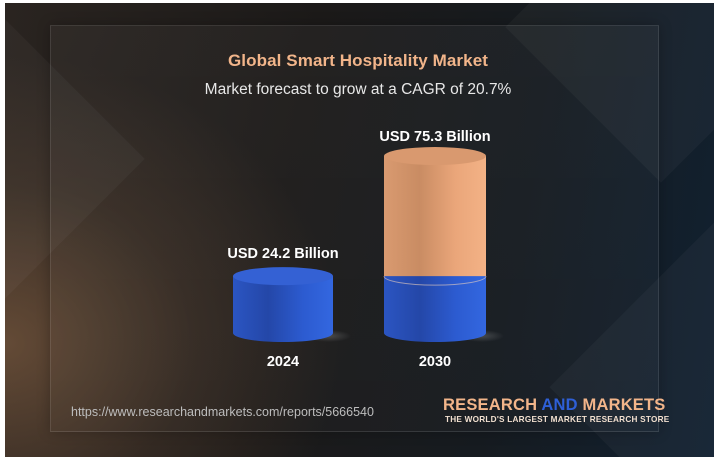  What do you see at coordinates (435, 156) in the screenshot?
I see `bar-2030-growth-top` at bounding box center [435, 156].